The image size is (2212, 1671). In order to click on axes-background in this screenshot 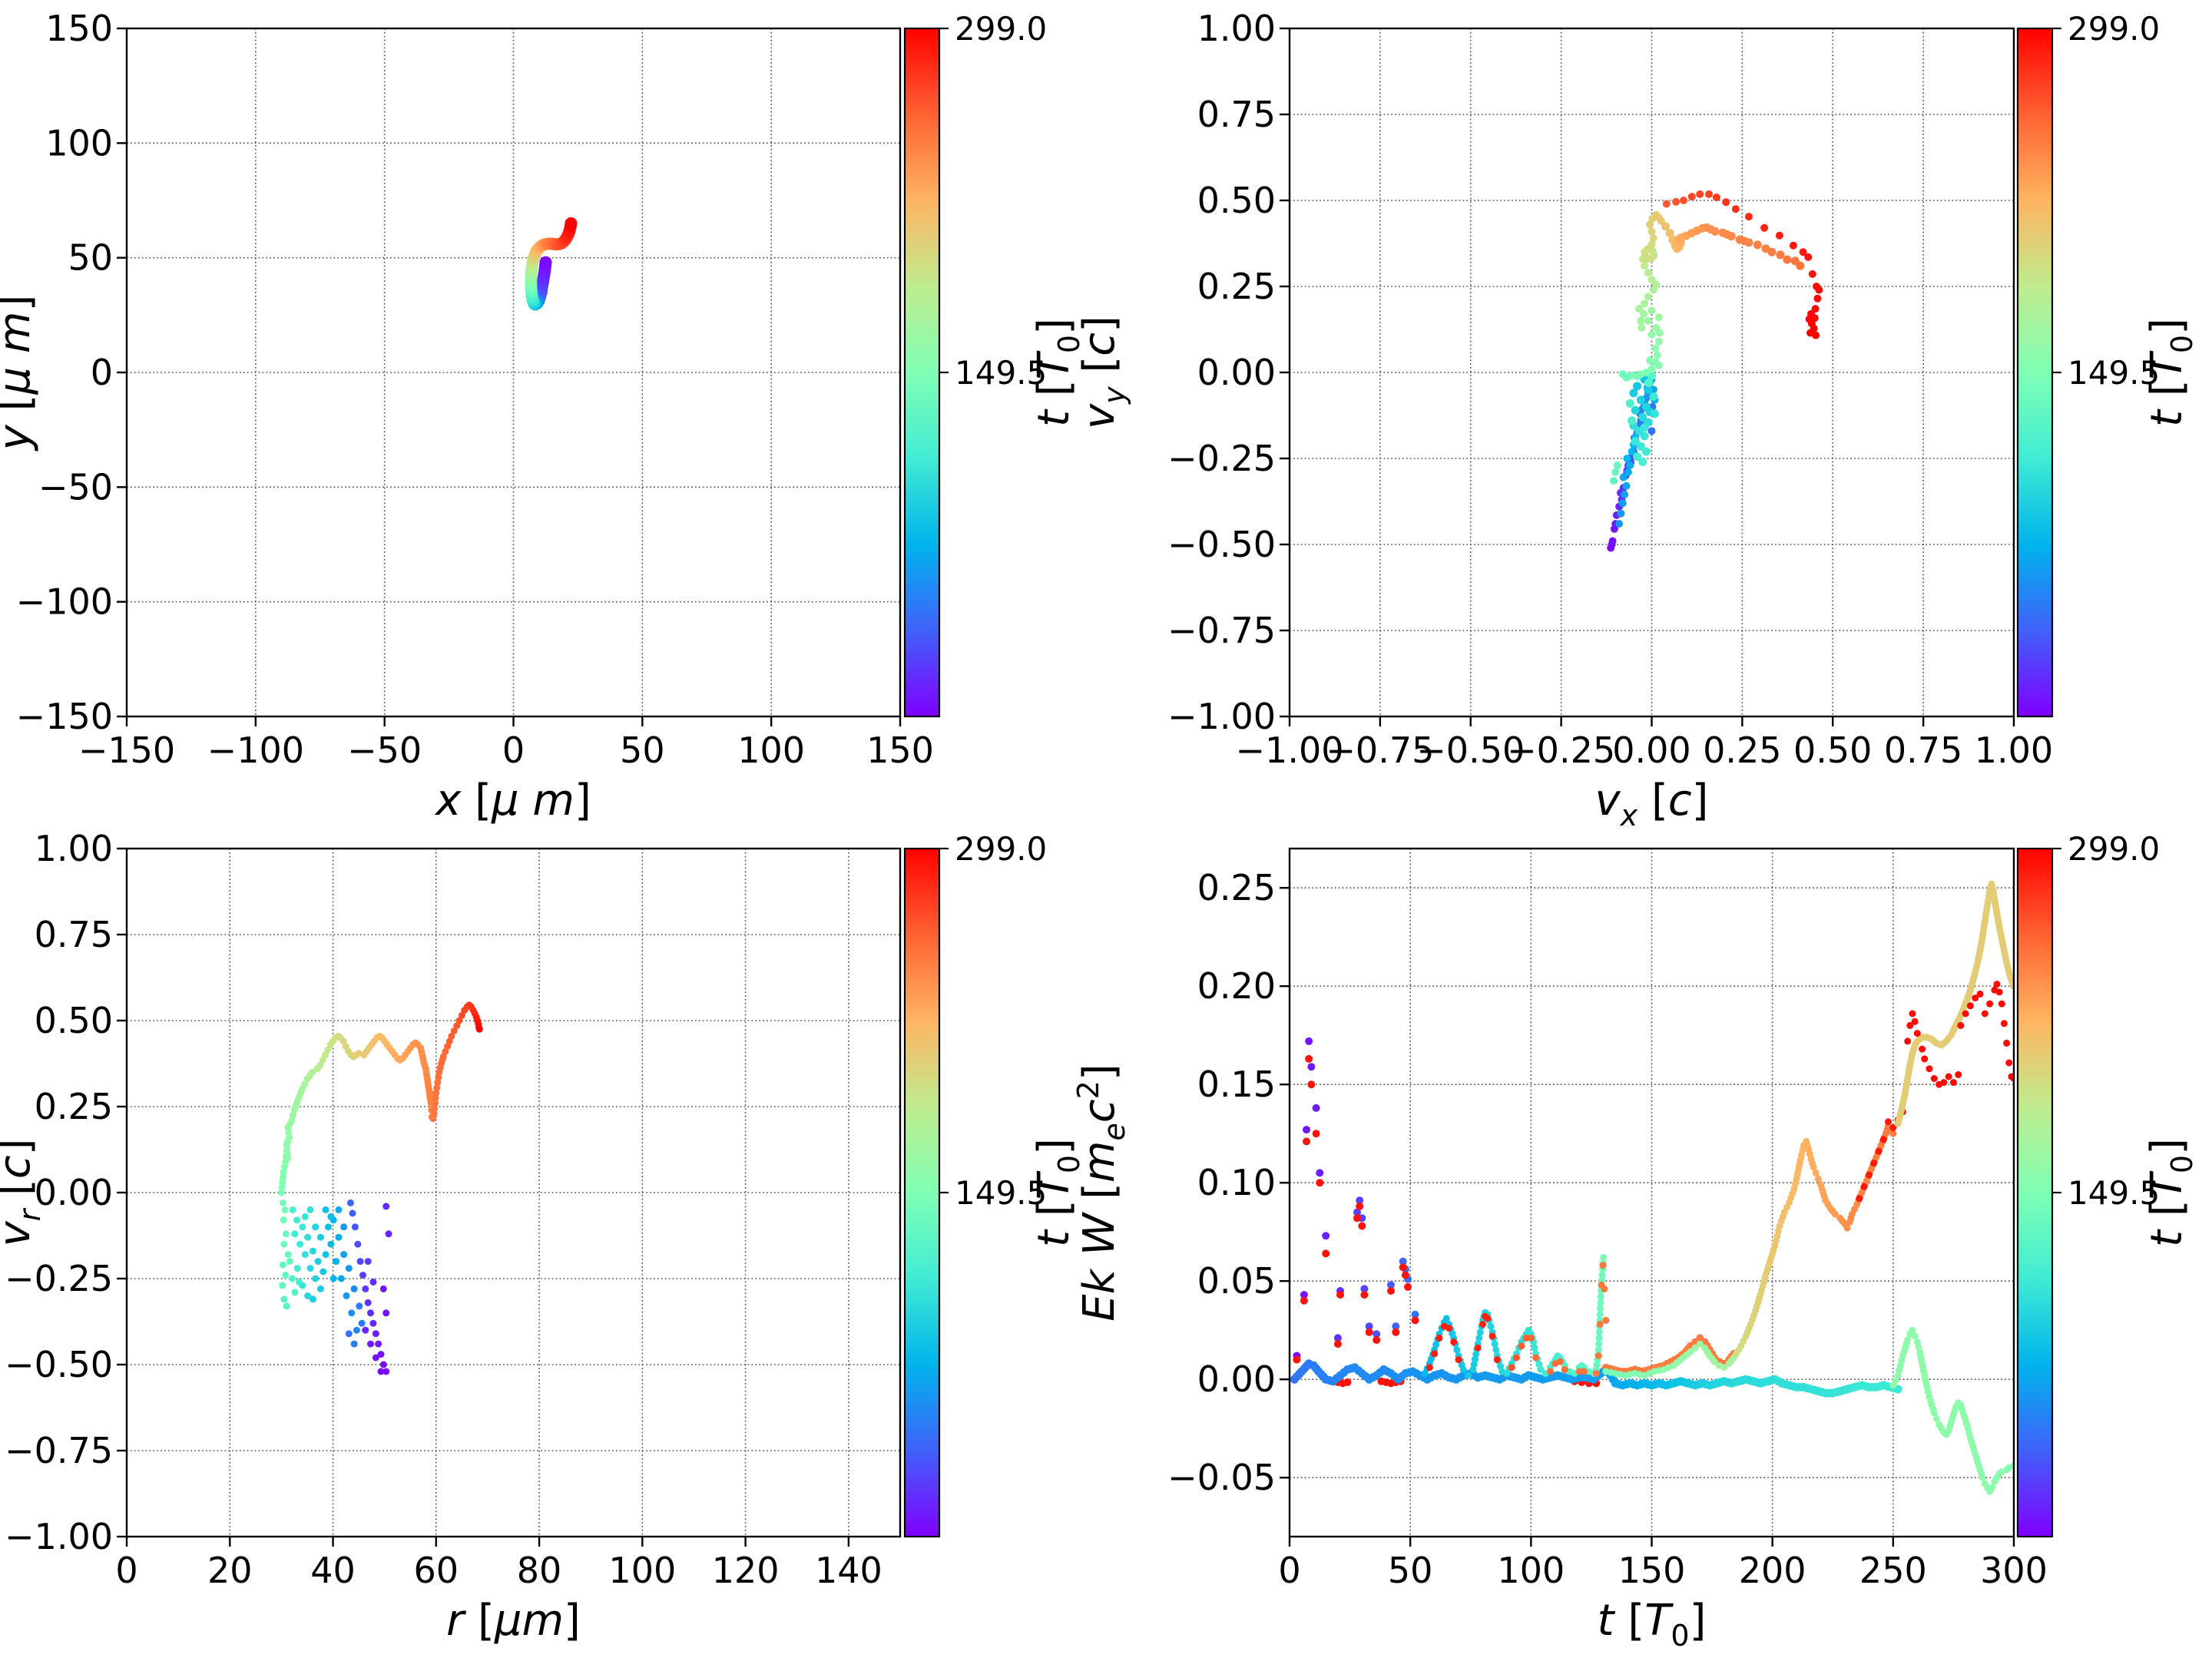, I will do `click(1652, 1193)`.